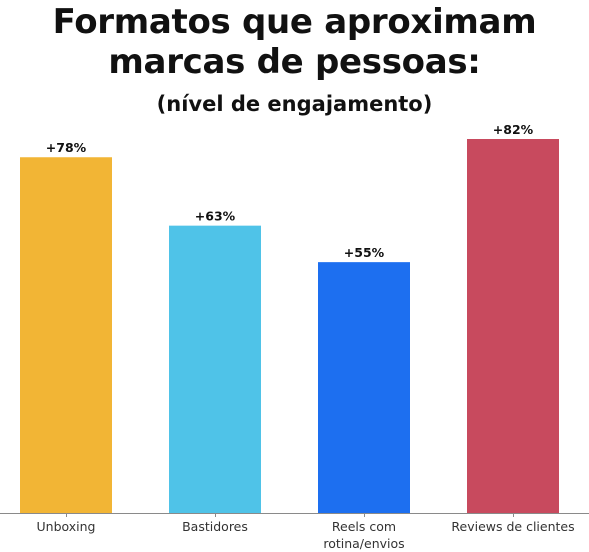 Image resolution: width=589 pixels, height=552 pixels. What do you see at coordinates (513, 129) in the screenshot?
I see `data-label-4: +82%` at bounding box center [513, 129].